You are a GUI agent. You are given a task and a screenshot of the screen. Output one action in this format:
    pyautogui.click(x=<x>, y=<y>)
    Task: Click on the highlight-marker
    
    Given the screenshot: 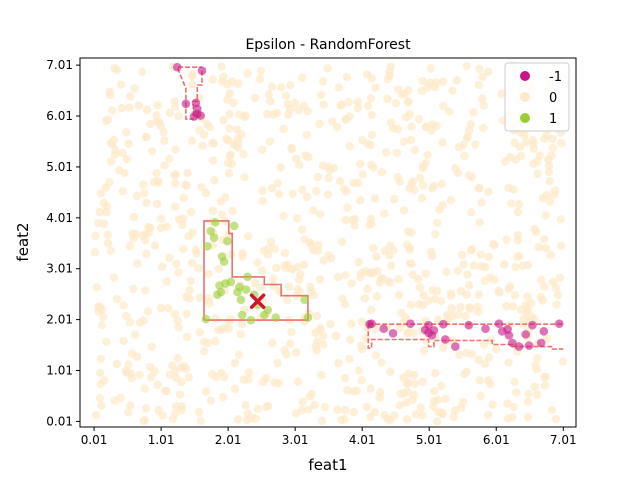 What is the action you would take?
    pyautogui.click(x=257, y=301)
    